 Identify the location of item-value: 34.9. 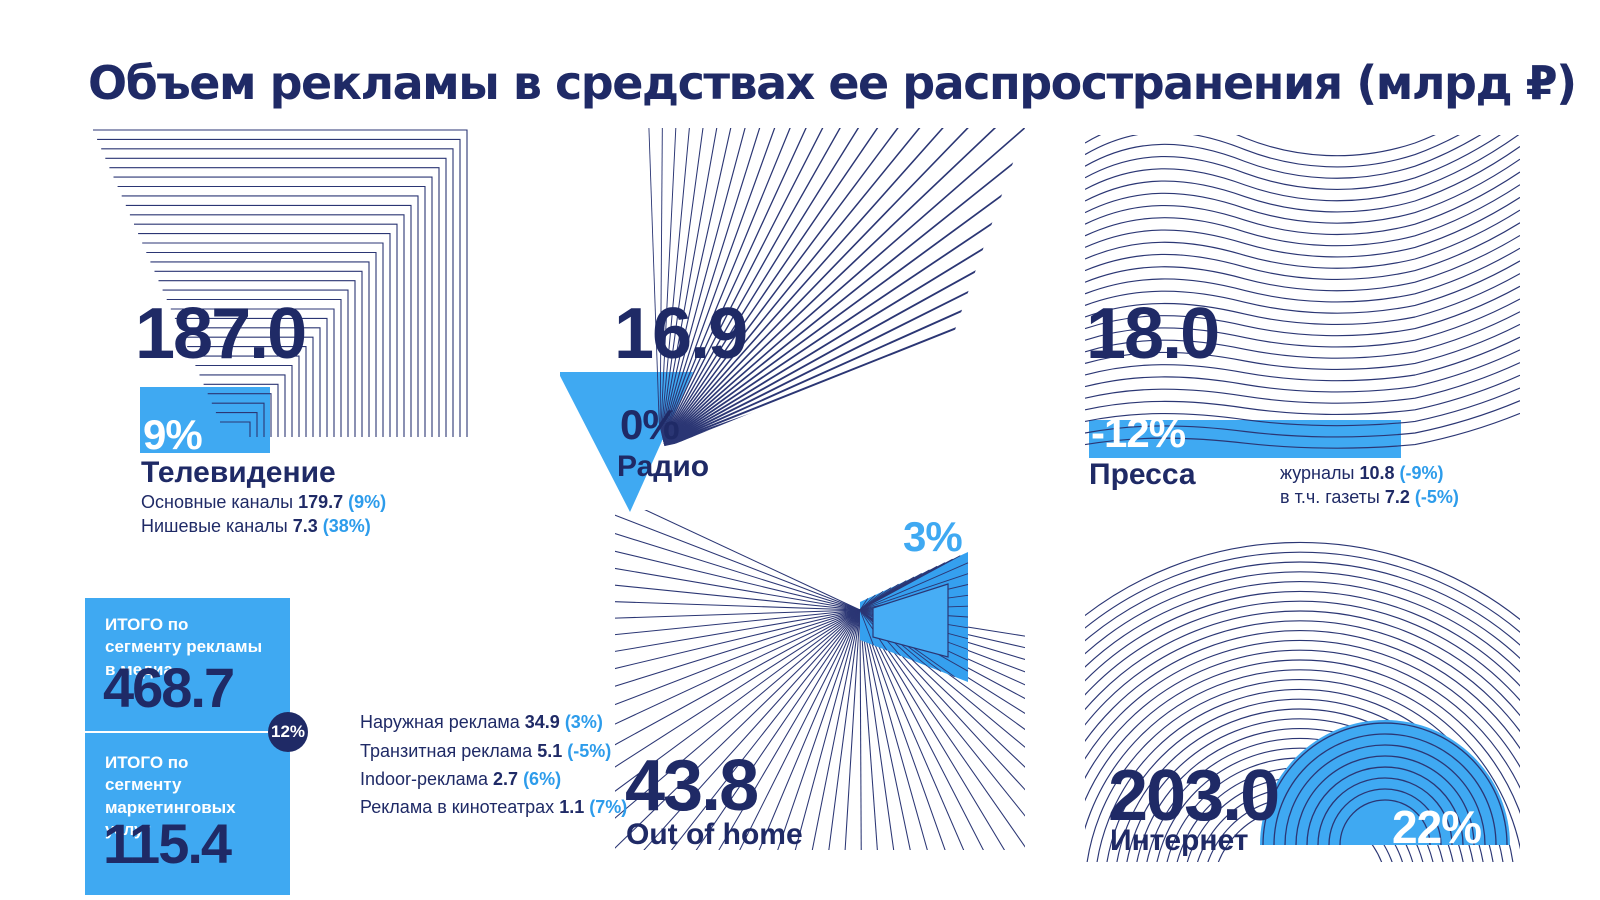
(542, 722).